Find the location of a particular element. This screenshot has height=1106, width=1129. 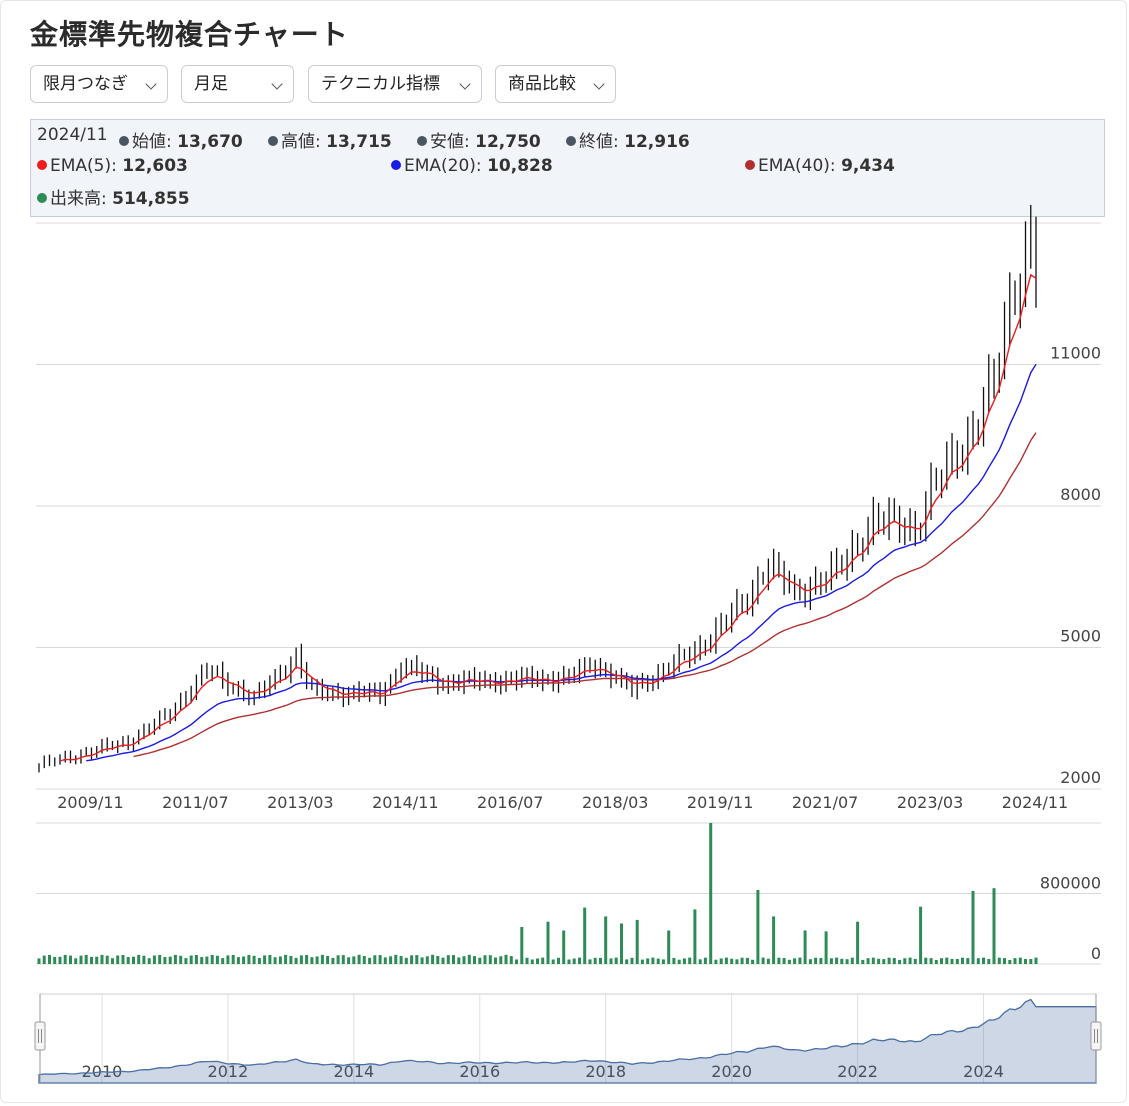

price-x-tick-label: 2021/07 is located at coordinates (825, 802).